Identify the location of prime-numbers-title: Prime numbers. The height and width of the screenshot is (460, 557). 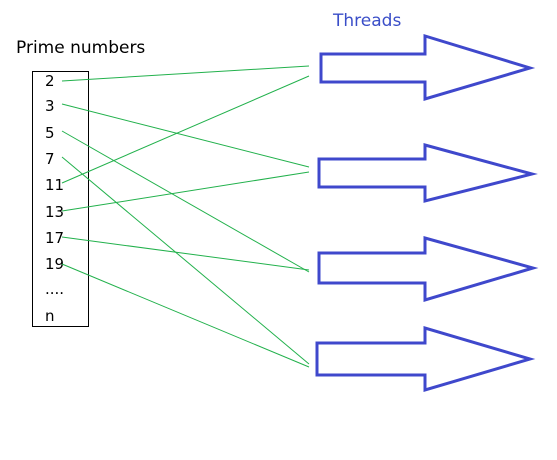
(81, 48).